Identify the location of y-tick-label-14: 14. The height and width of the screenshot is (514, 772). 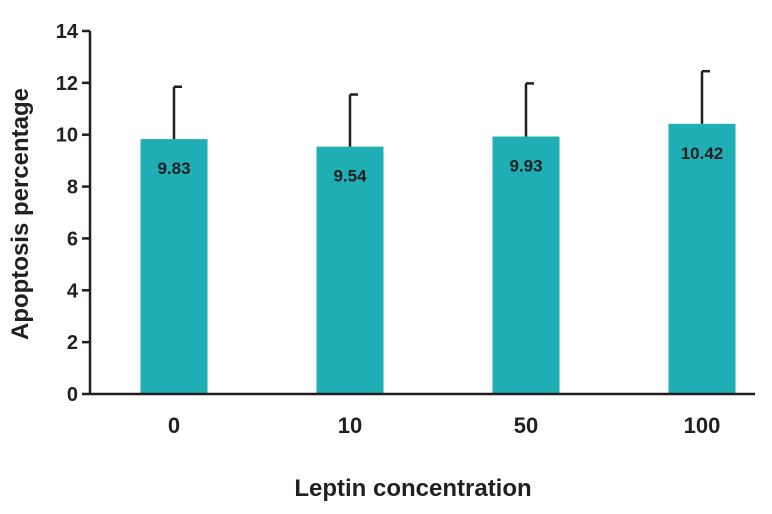
(67, 32).